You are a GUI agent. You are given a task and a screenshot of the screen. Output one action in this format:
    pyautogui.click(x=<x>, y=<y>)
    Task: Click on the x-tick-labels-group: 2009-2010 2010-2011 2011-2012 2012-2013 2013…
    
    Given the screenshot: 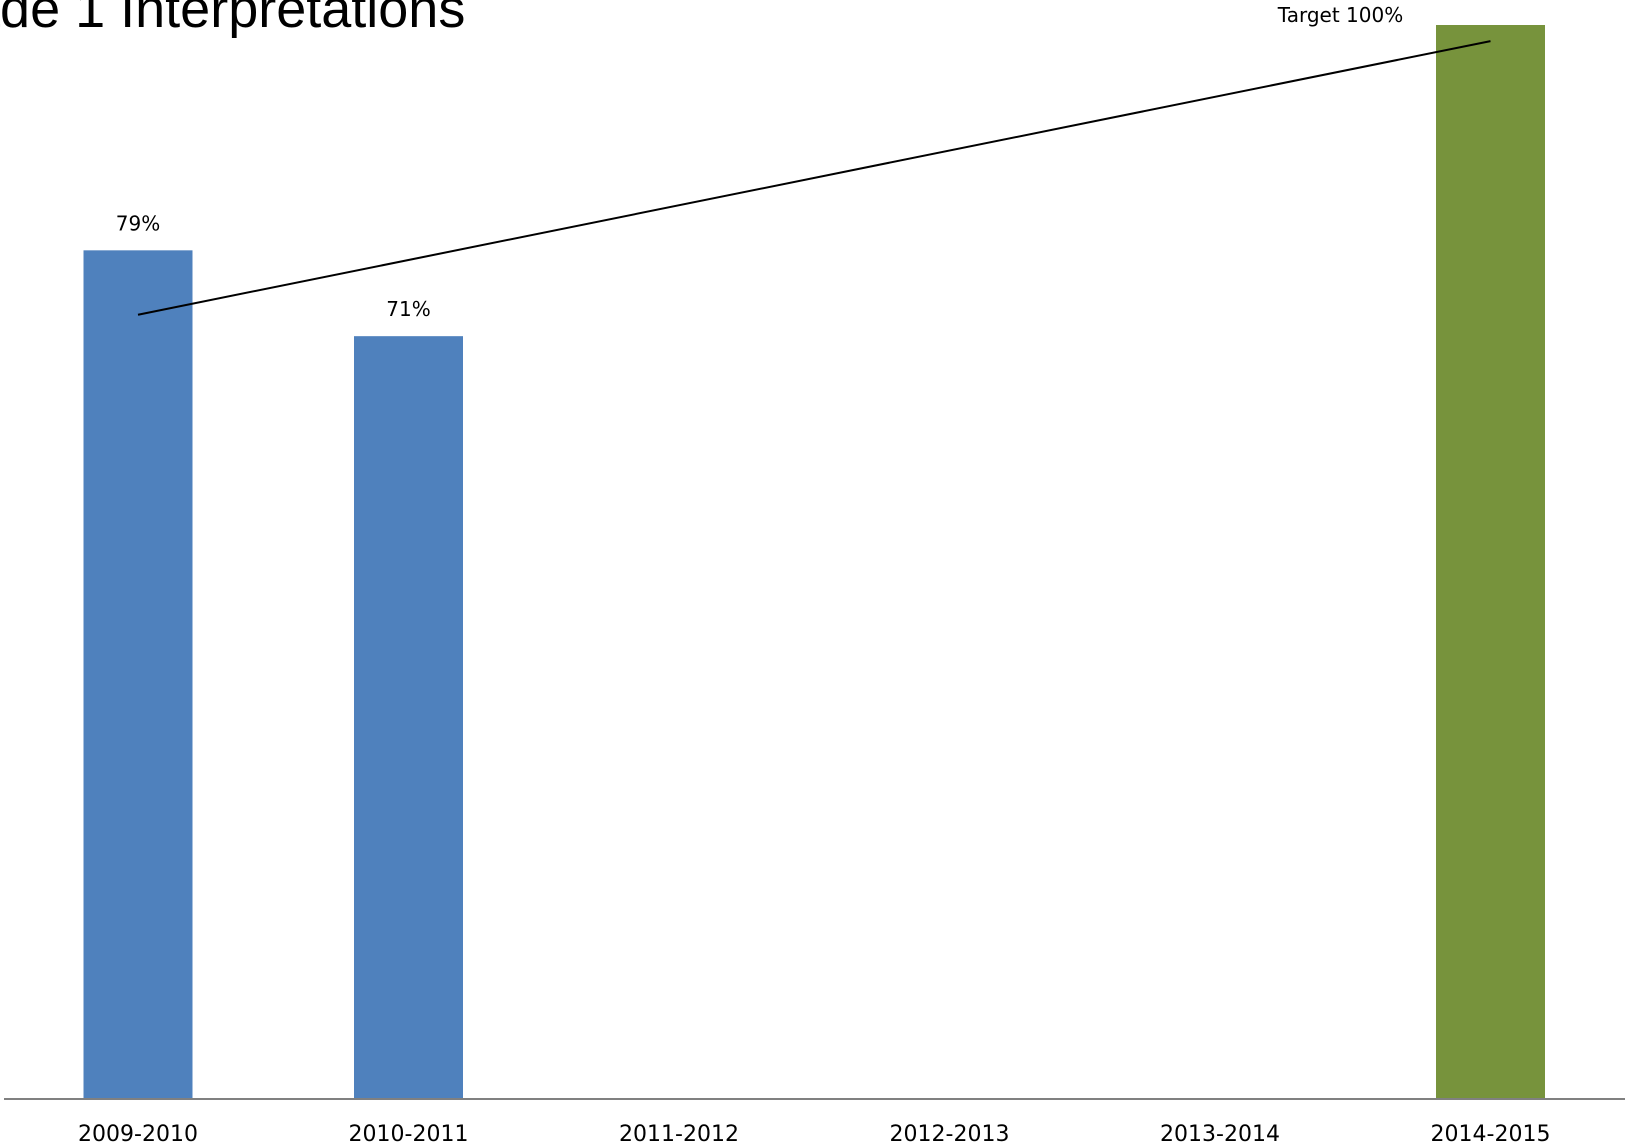 What is the action you would take?
    pyautogui.click(x=814, y=1134)
    